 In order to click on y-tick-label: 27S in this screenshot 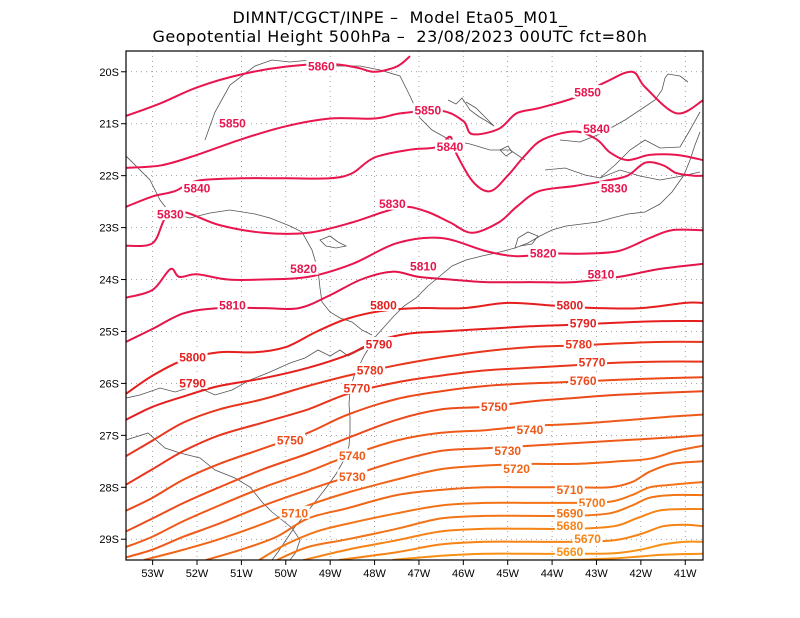, I will do `click(109, 436)`.